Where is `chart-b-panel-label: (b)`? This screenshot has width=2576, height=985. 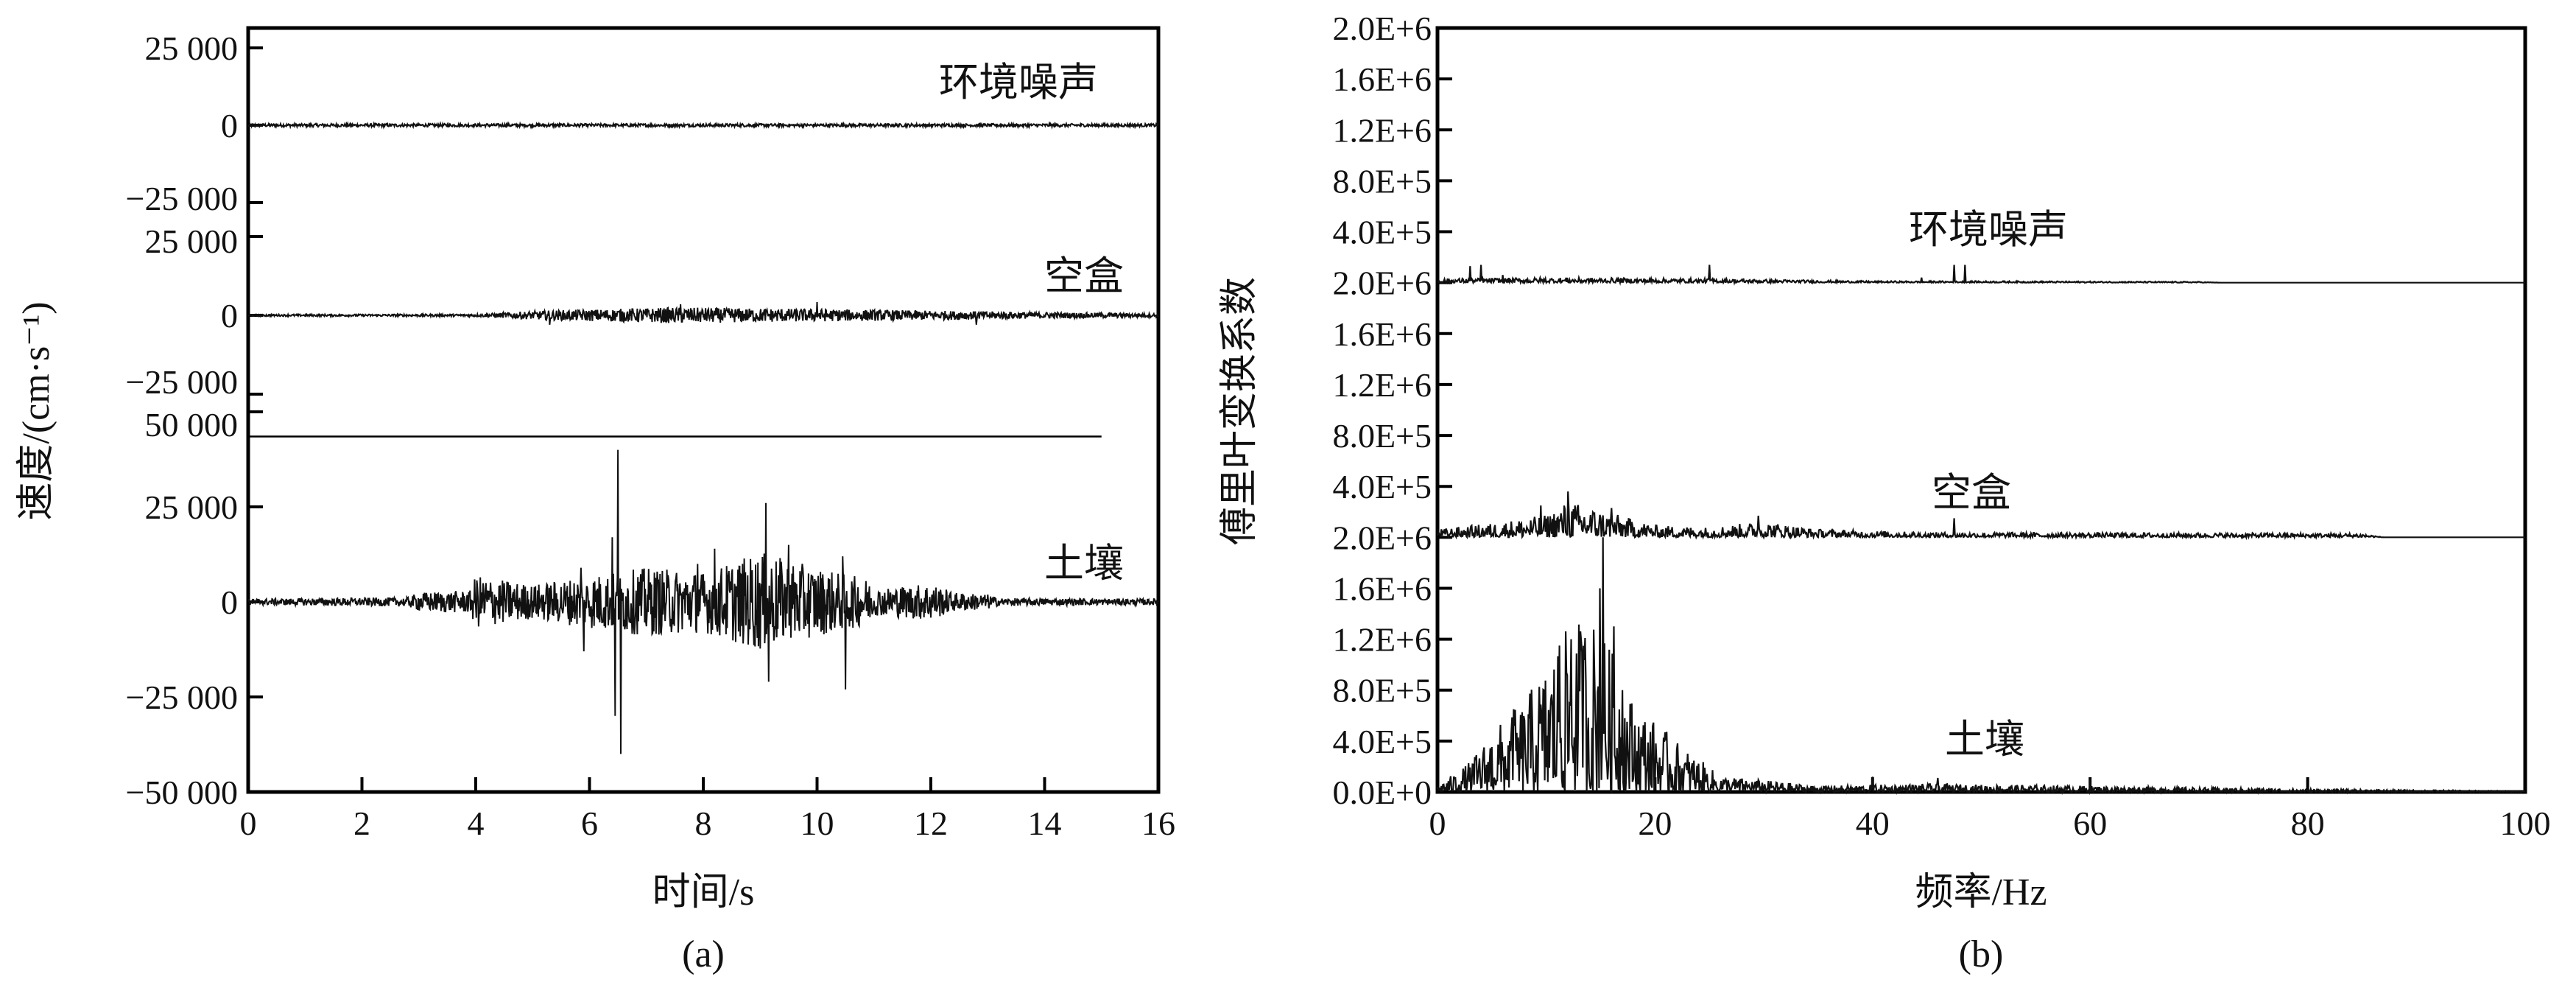
chart-b-panel-label: (b) is located at coordinates (1981, 954).